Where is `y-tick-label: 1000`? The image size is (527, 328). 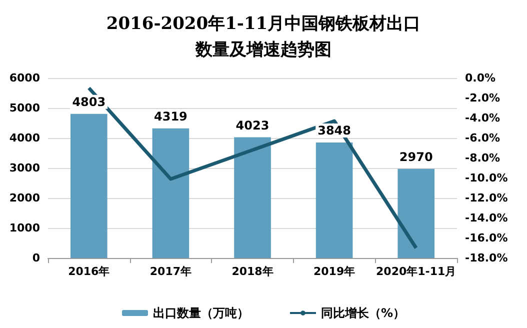
y-tick-label: 1000 is located at coordinates (24, 228).